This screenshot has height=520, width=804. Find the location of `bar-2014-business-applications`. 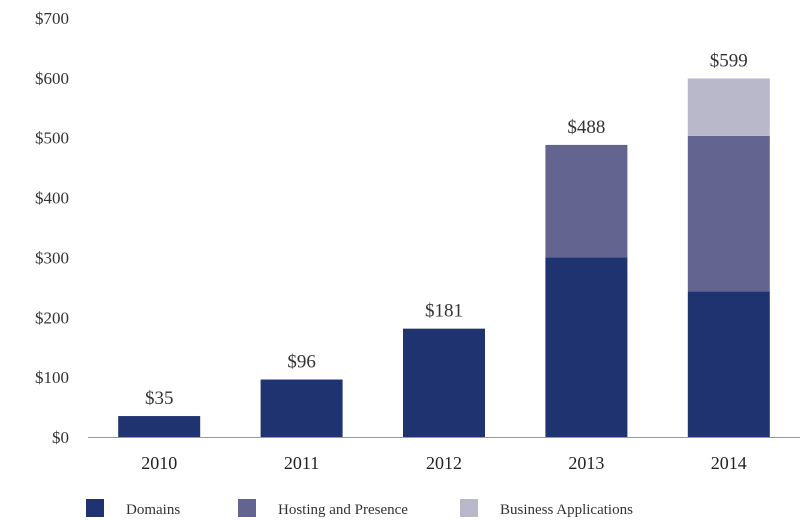

bar-2014-business-applications is located at coordinates (728, 107).